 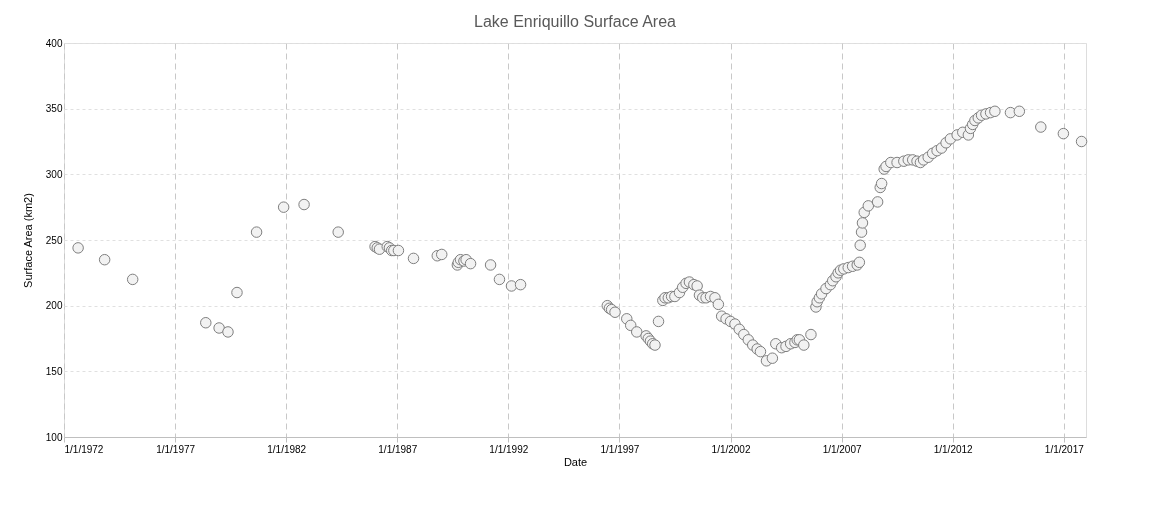 What do you see at coordinates (575, 461) in the screenshot?
I see `x-axis-title: Date` at bounding box center [575, 461].